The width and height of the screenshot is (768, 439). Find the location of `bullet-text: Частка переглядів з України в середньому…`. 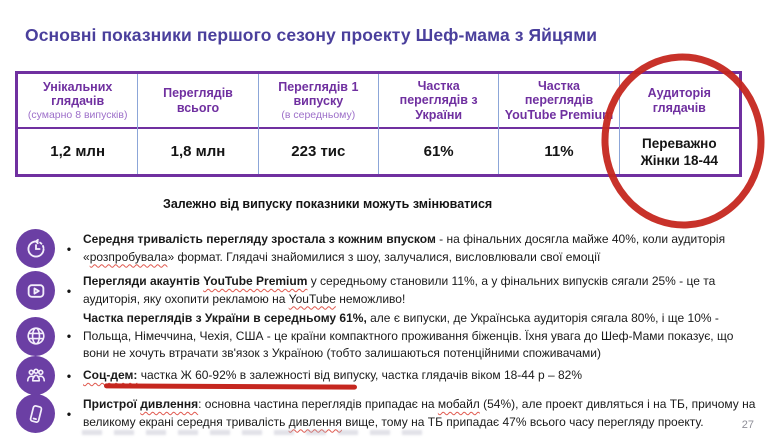

bullet-text: Частка переглядів з України в середньому… is located at coordinates (420, 336).